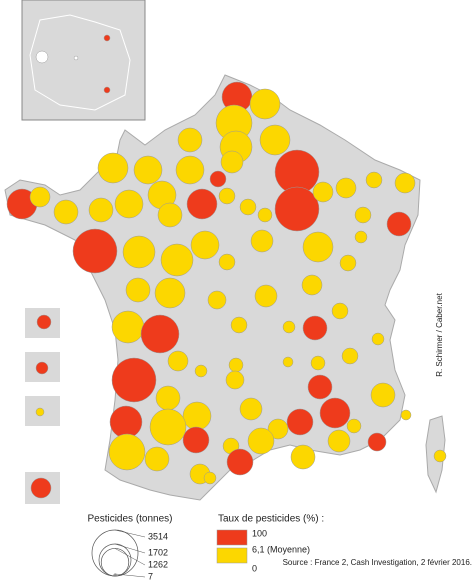  What do you see at coordinates (158, 564) in the screenshot?
I see `size-legend-label: 1262` at bounding box center [158, 564].